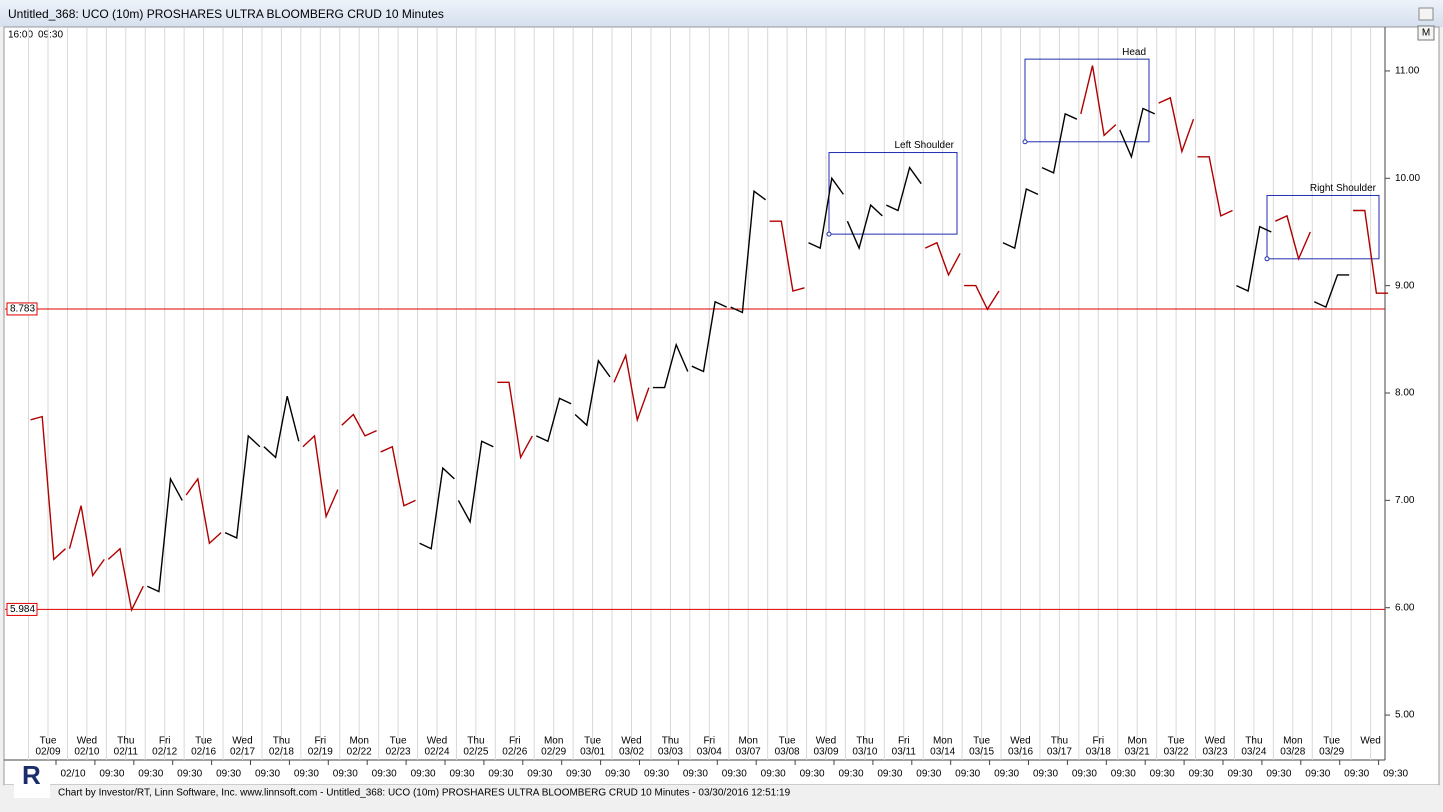  What do you see at coordinates (981, 752) in the screenshot?
I see `date-label: 03/15` at bounding box center [981, 752].